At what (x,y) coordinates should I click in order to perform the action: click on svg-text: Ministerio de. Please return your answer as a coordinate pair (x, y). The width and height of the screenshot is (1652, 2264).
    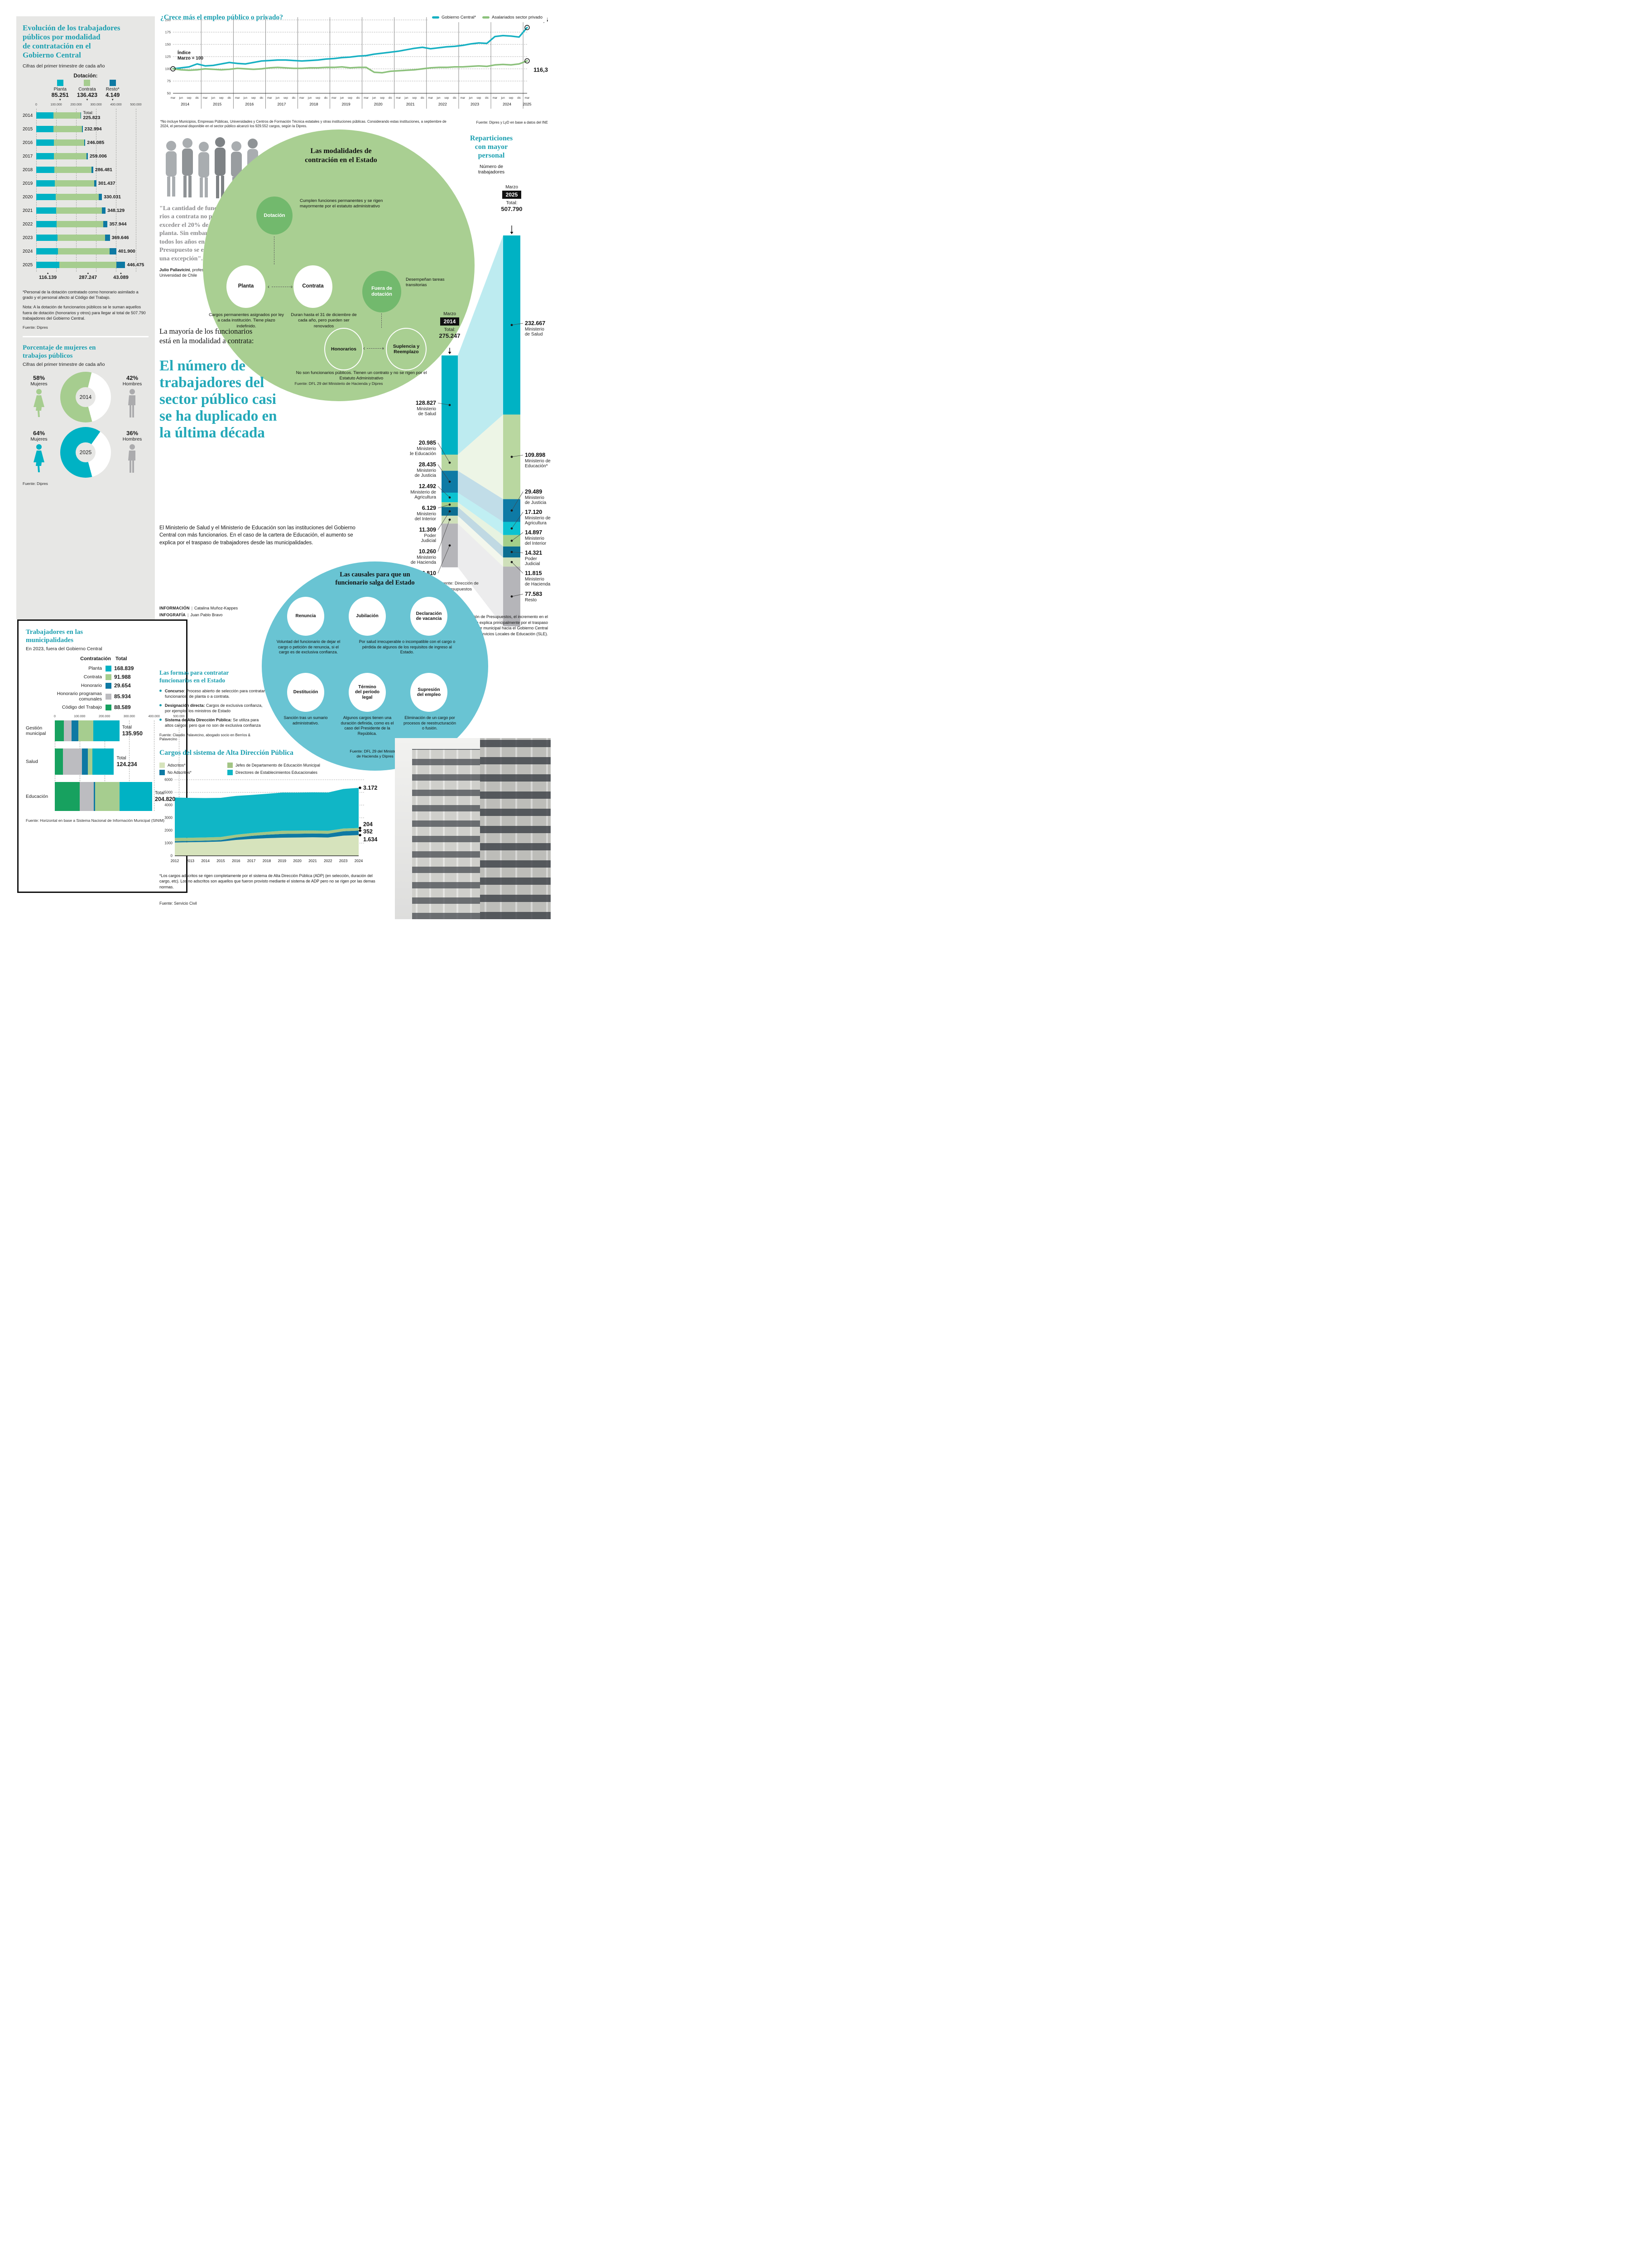
    Looking at the image, I should click on (538, 461).